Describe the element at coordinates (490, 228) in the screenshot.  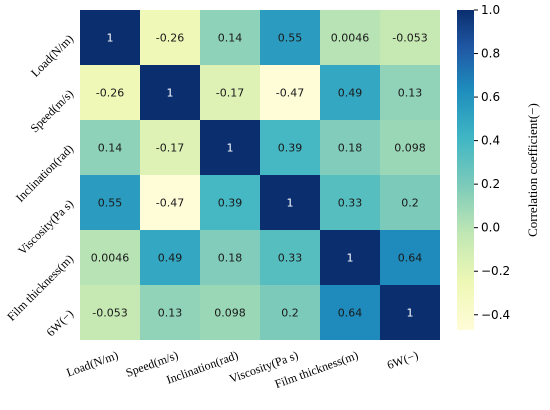
I see `colorbar-tick-label: 0.0` at that location.